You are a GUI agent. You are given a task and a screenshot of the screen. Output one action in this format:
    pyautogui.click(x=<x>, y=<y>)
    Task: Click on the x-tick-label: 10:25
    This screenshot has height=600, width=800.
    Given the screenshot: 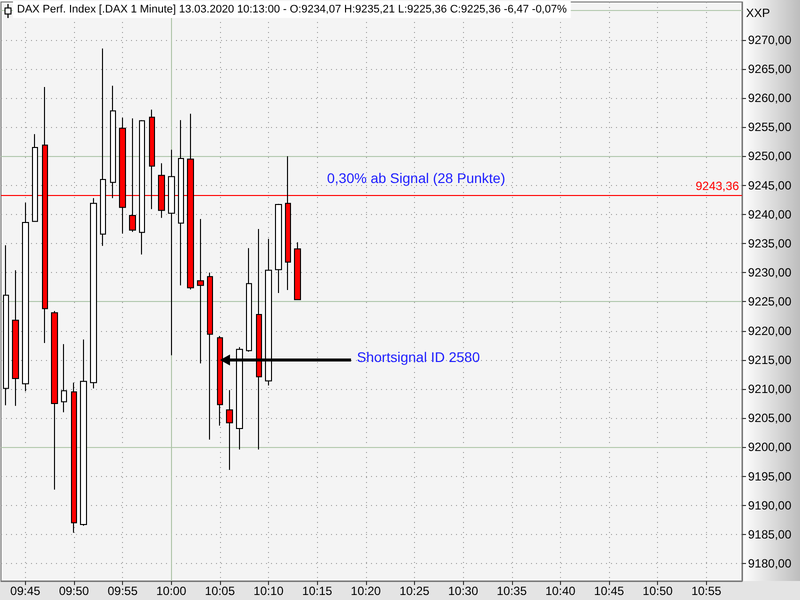 What is the action you would take?
    pyautogui.click(x=414, y=591)
    